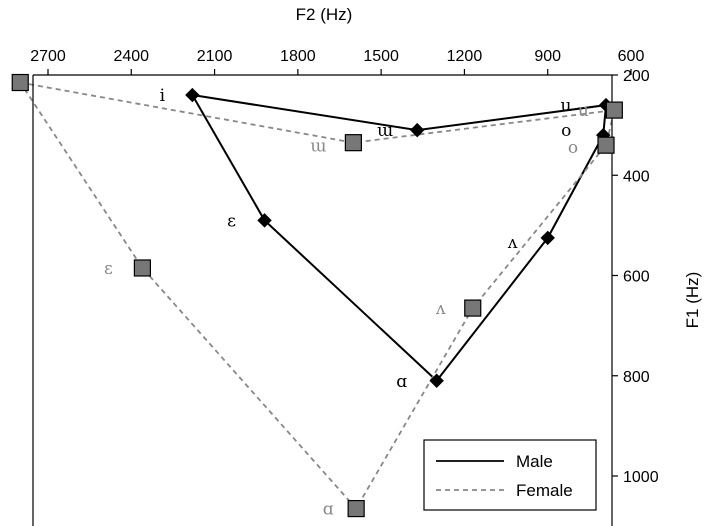  What do you see at coordinates (381, 56) in the screenshot?
I see `x-tick-label: 1500` at bounding box center [381, 56].